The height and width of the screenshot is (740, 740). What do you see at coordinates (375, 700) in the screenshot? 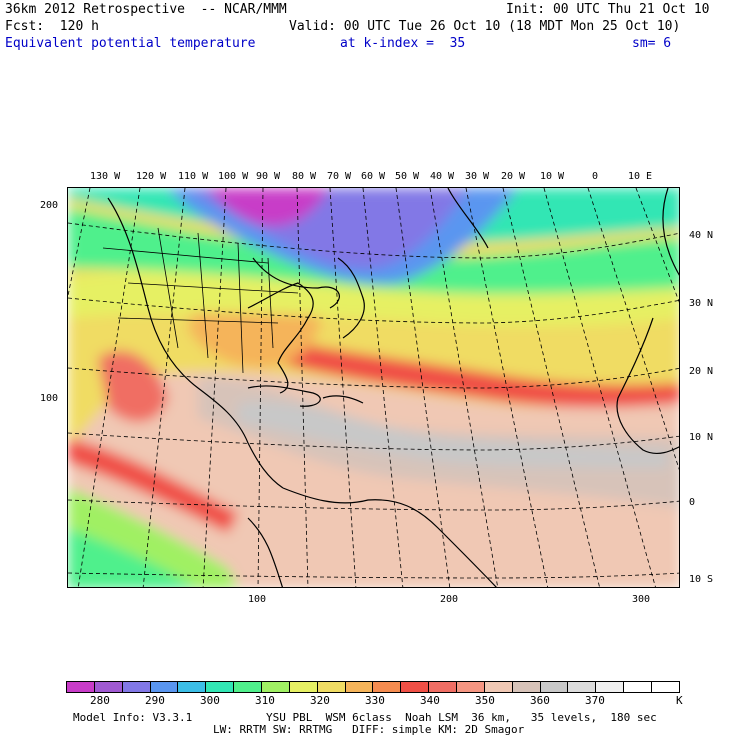
I see `colorbar-label: 330` at bounding box center [375, 700].